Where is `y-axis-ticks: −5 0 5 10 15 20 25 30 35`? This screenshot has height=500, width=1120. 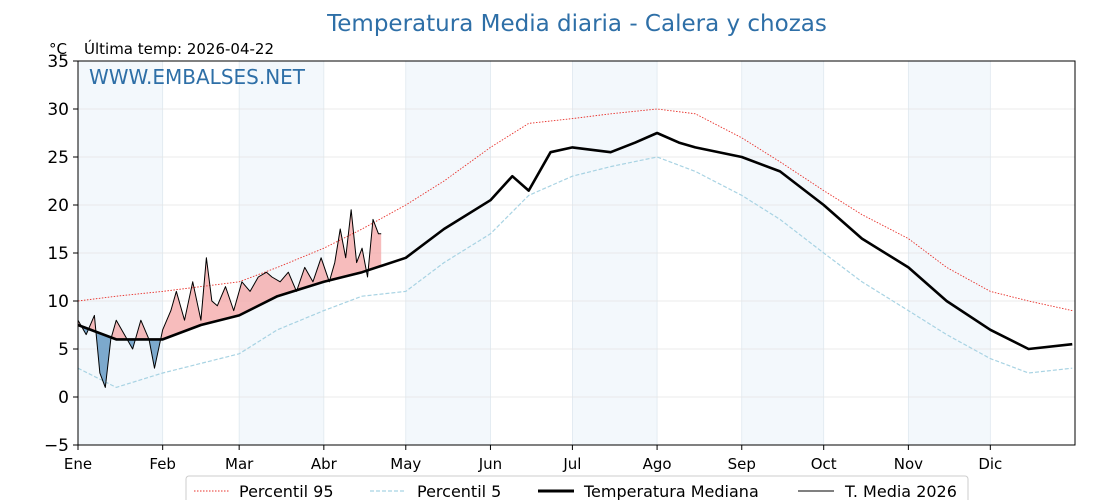
y-axis-ticks: −5 0 5 10 15 20 25 30 35 is located at coordinates (61, 254).